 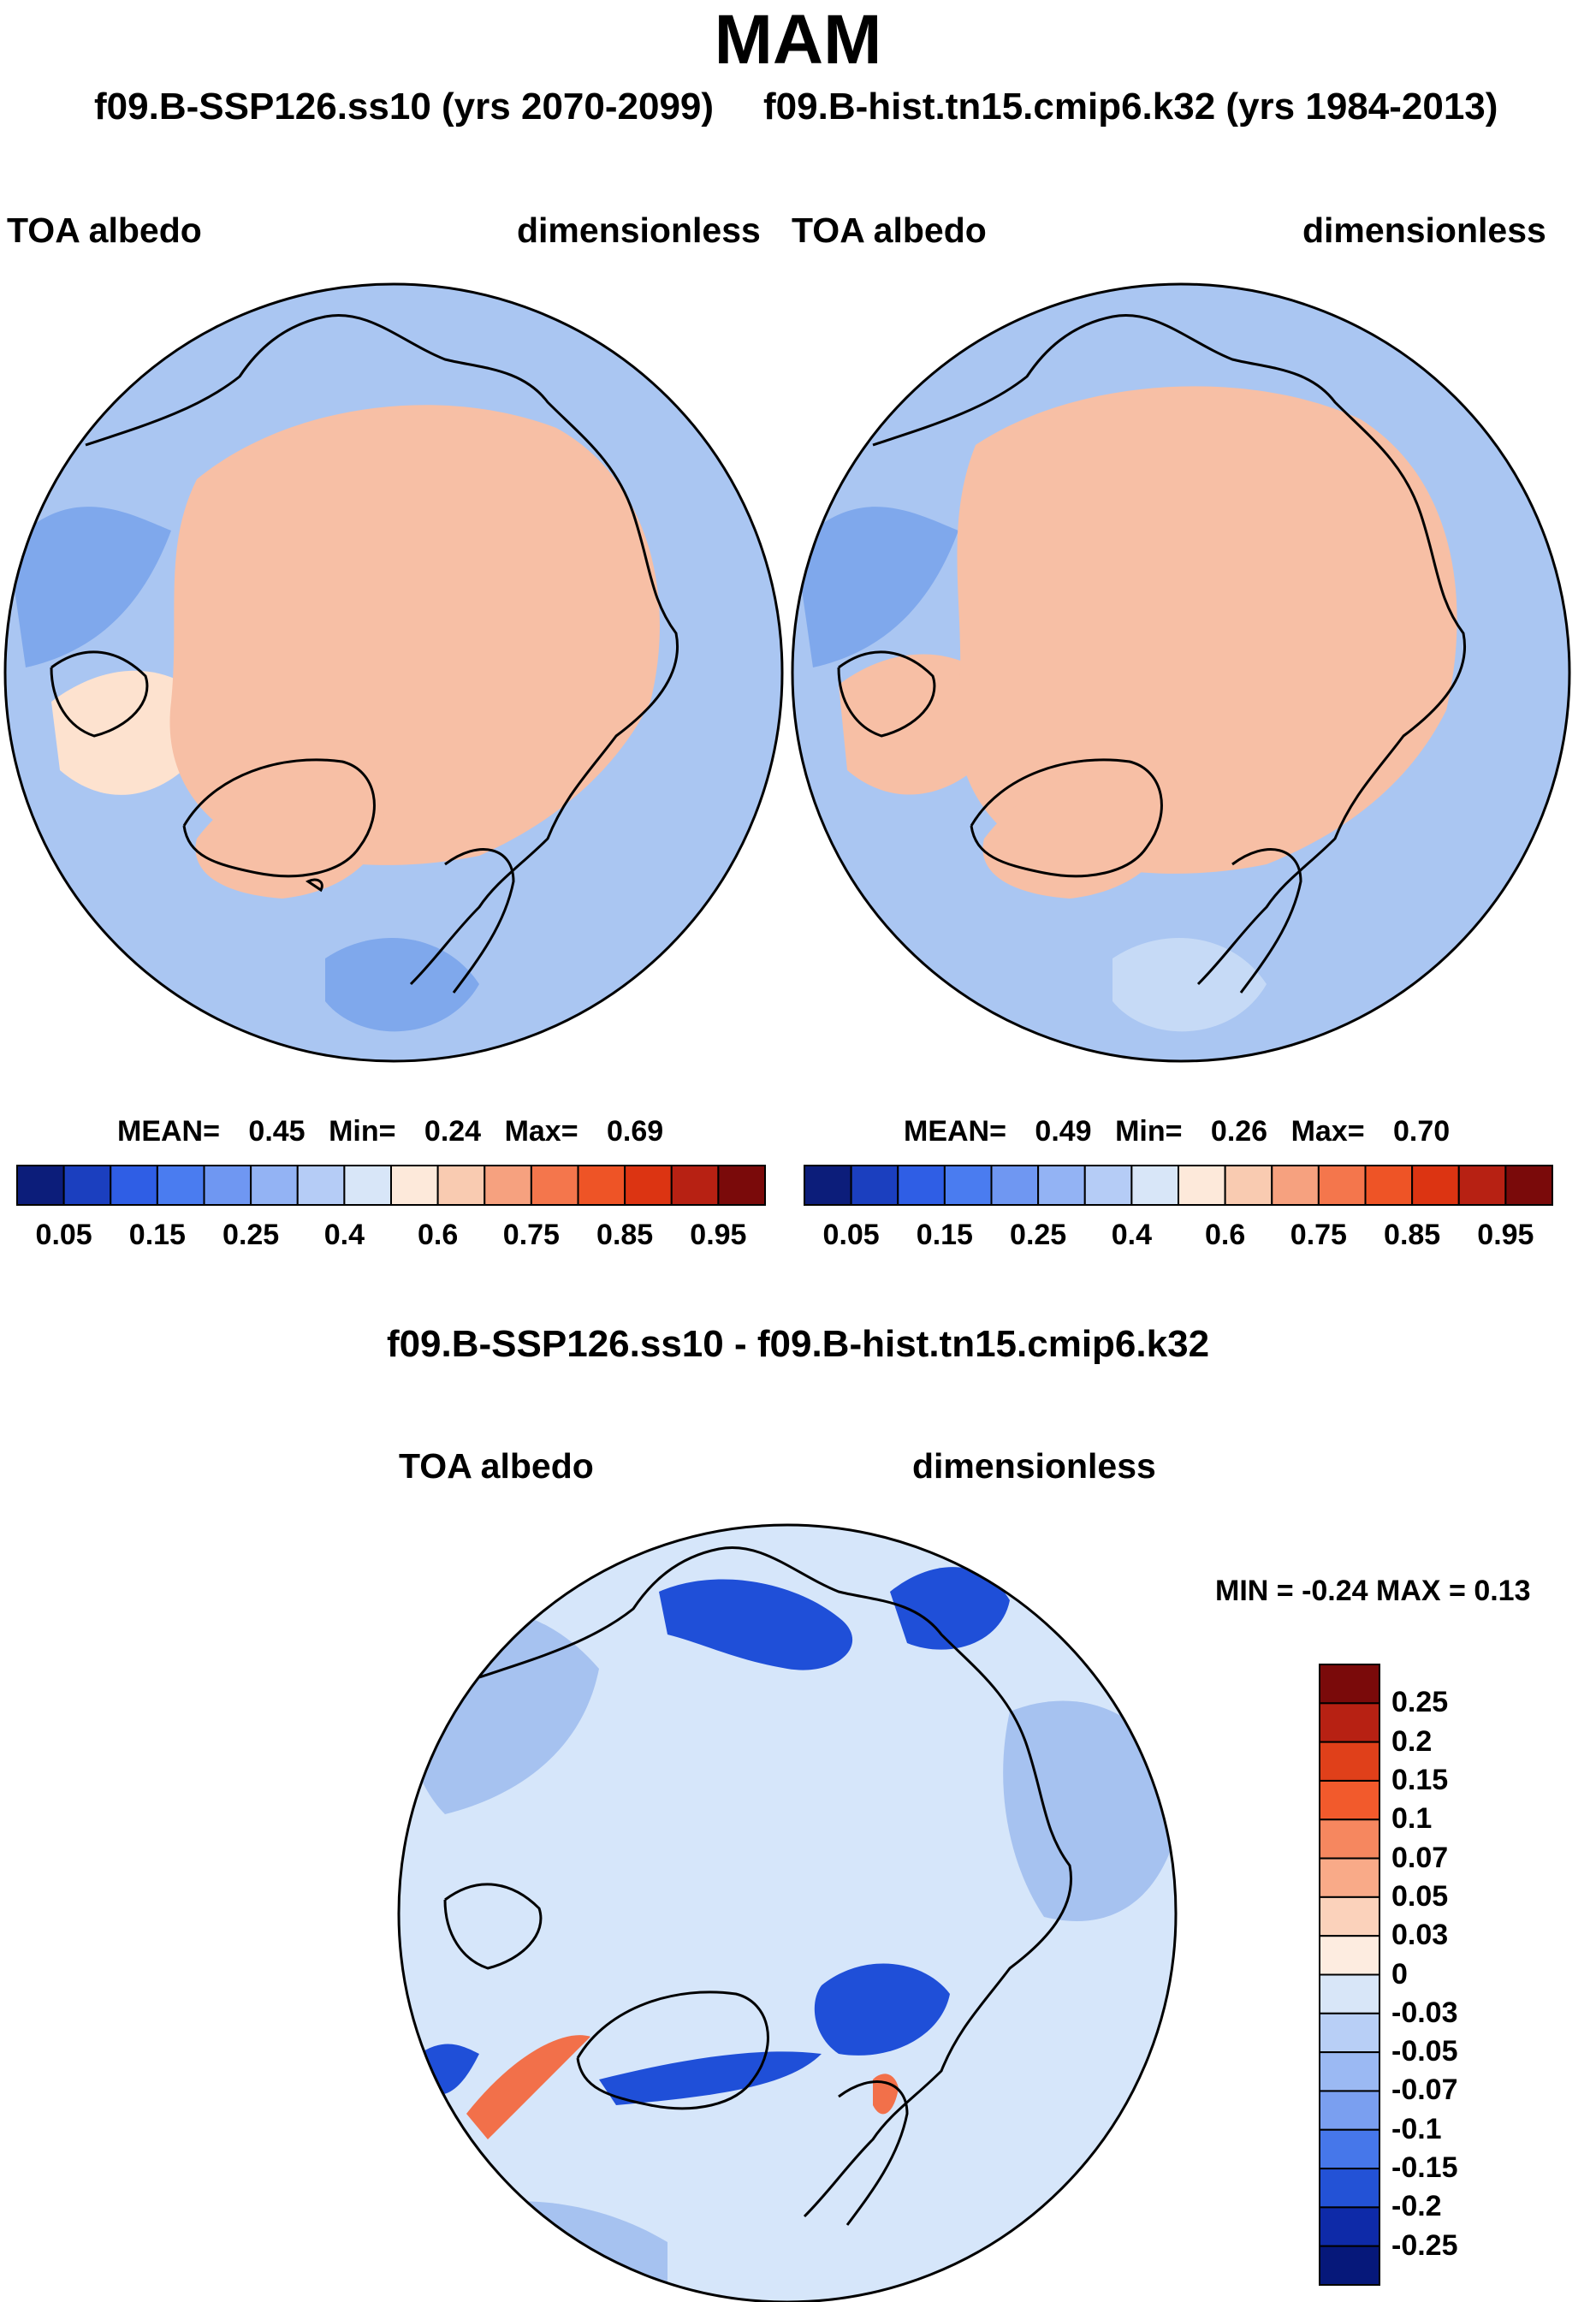 What do you see at coordinates (718, 1235) in the screenshot?
I see `left-tick-label: 0.95` at bounding box center [718, 1235].